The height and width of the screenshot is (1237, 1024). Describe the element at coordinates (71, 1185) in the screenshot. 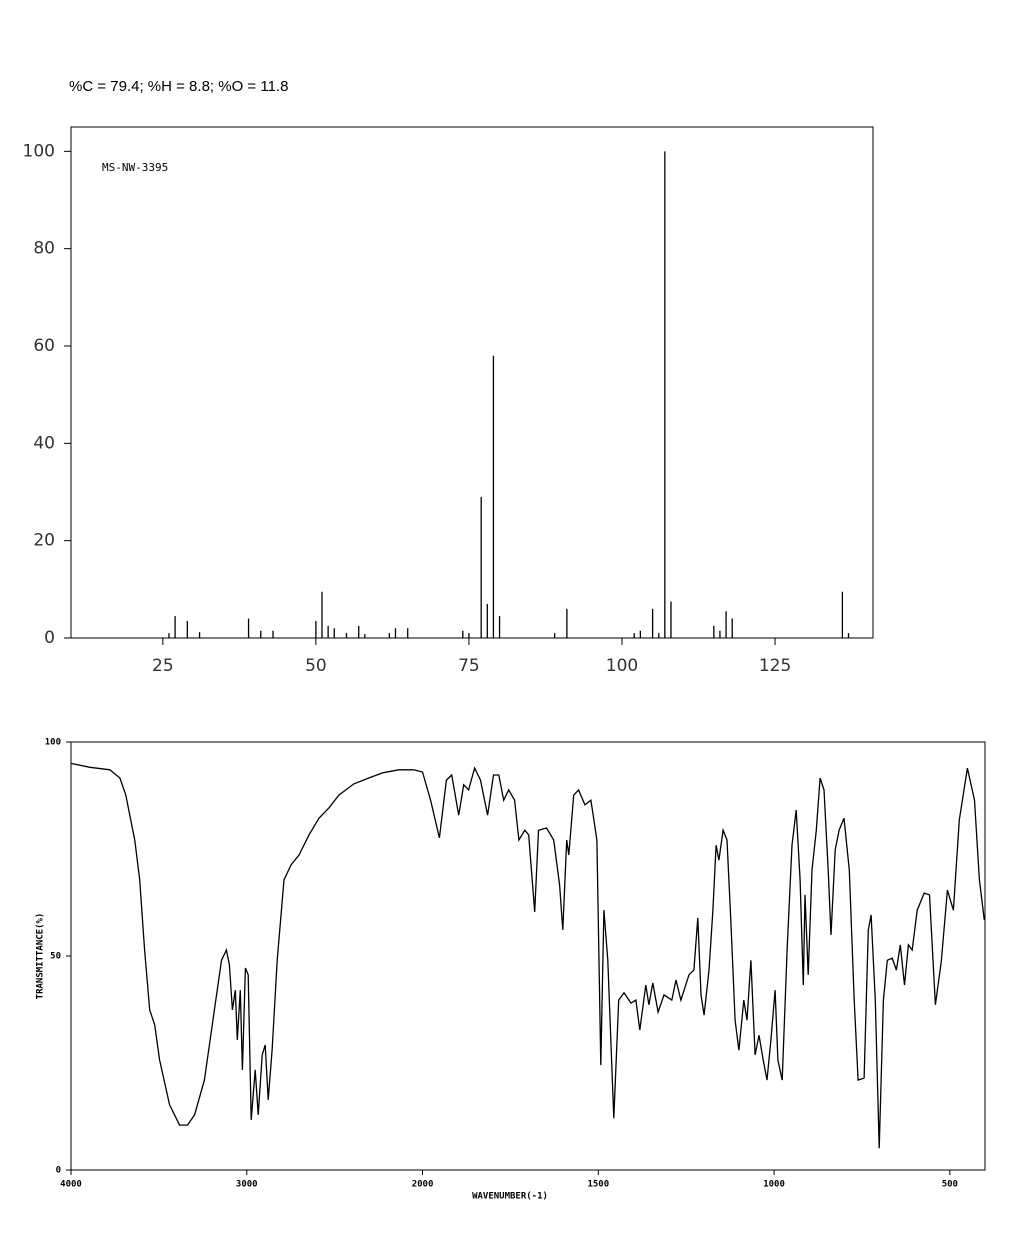

I see `x-tick-label: 4000` at that location.